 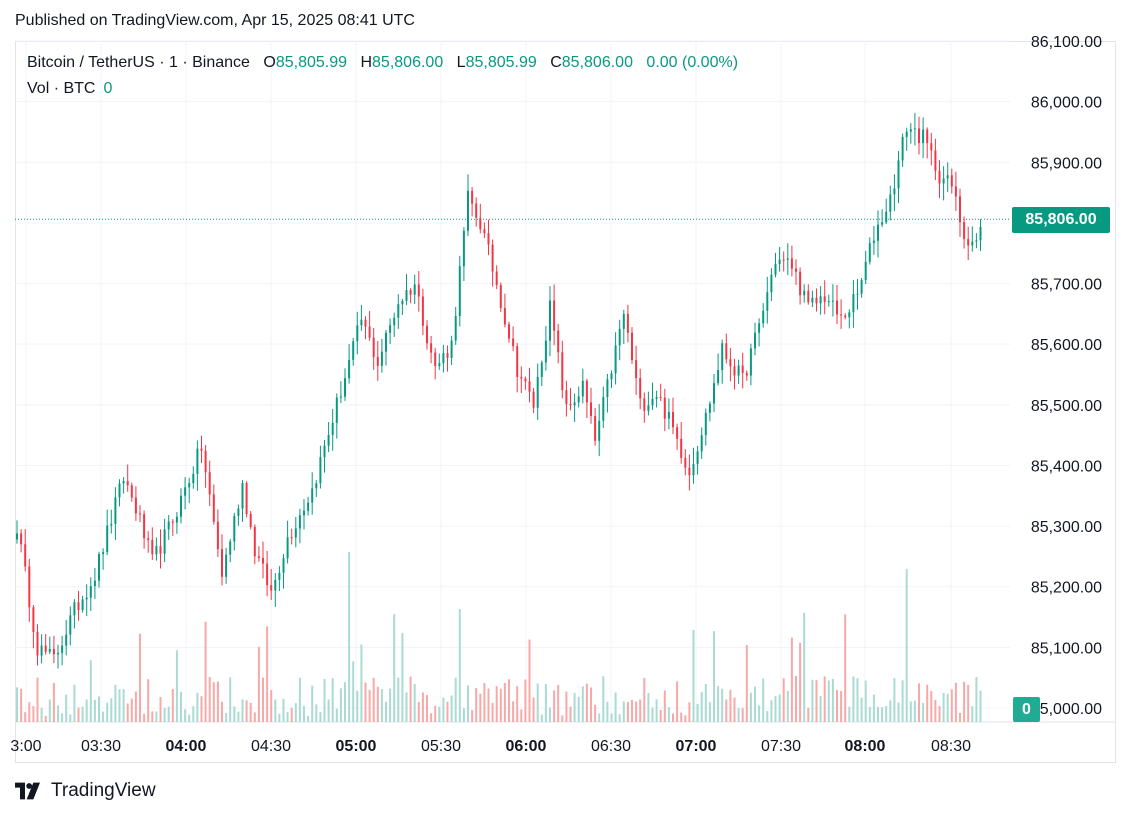 What do you see at coordinates (611, 746) in the screenshot?
I see `time-tick-label: 06:30` at bounding box center [611, 746].